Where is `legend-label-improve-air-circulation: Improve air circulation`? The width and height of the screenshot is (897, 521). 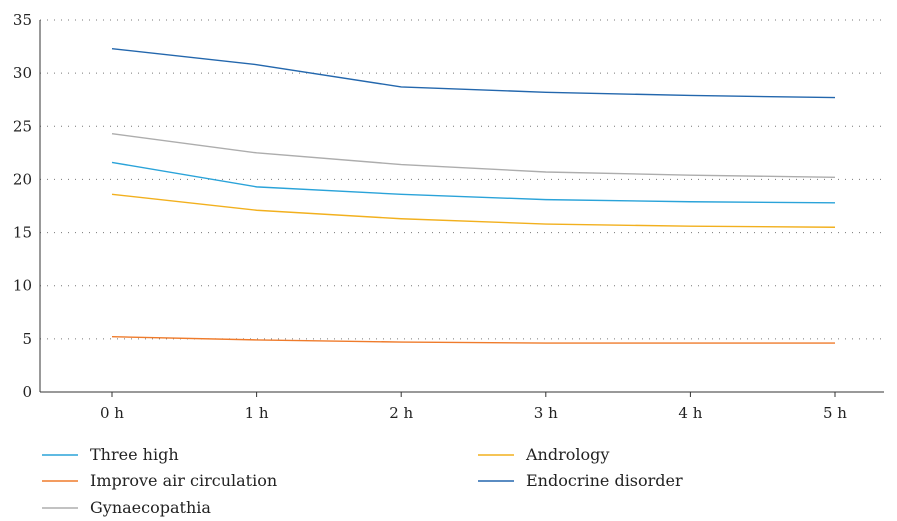
legend-label-improve-air-circulation: Improve air circulation is located at coordinates (183, 480).